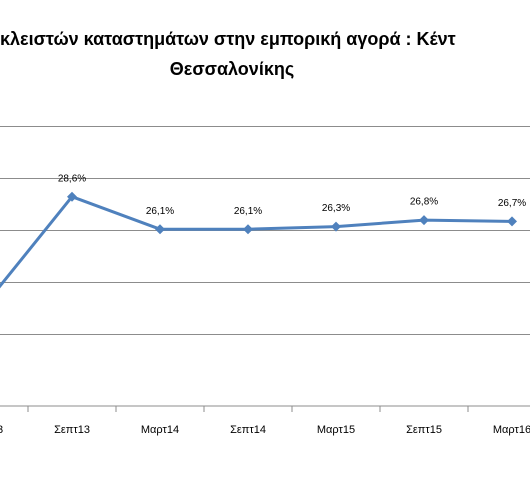  What do you see at coordinates (511, 430) in the screenshot?
I see `x-tick-label: Μαρτ16` at bounding box center [511, 430].